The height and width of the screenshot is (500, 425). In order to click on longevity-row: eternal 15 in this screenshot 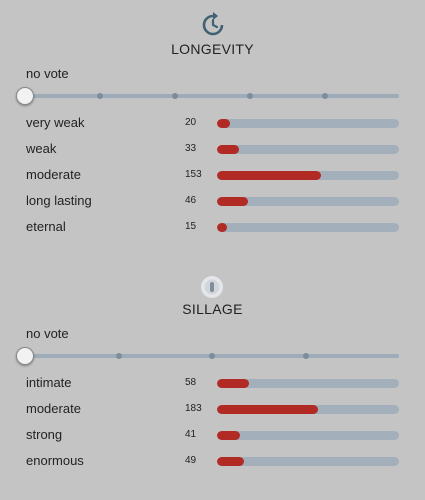, I will do `click(212, 228)`.